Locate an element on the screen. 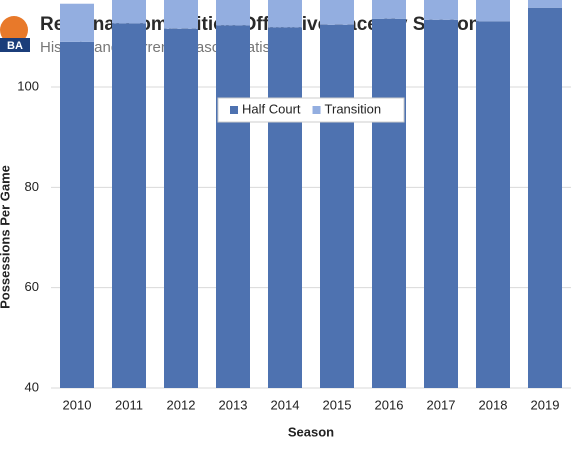 This screenshot has height=454, width=575. logo-text: BA is located at coordinates (15, 46).